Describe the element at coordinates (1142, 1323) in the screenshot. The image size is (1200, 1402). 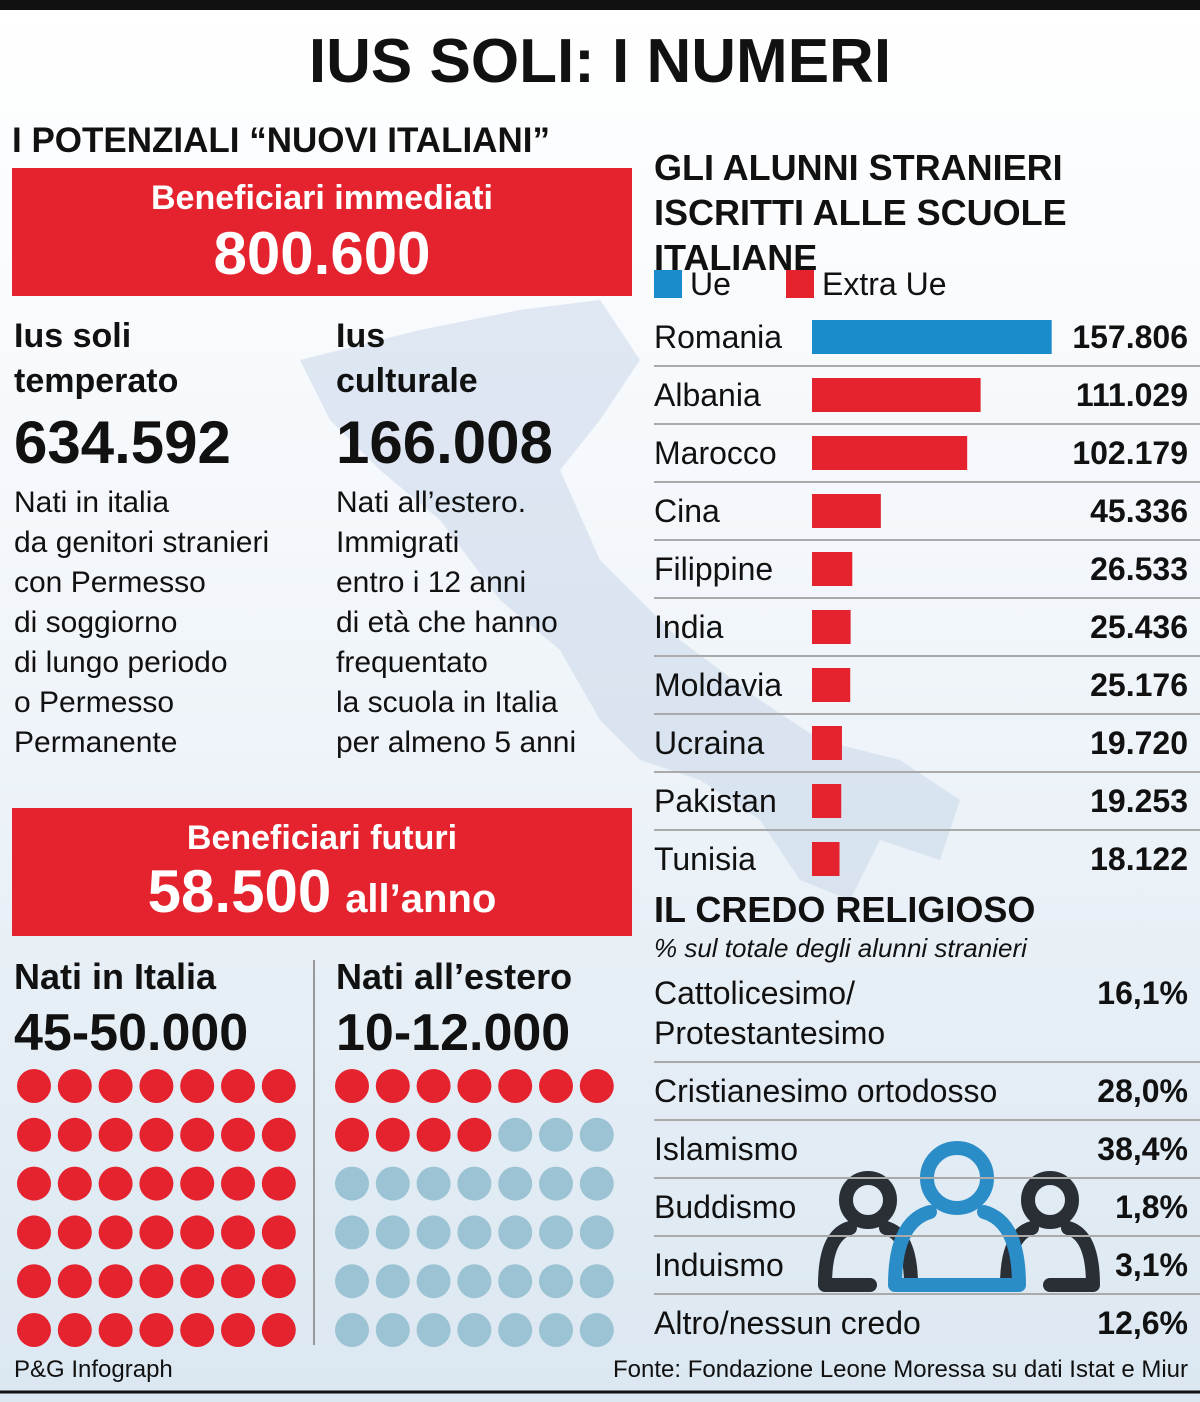
I see `religion-share: 12,6%` at that location.